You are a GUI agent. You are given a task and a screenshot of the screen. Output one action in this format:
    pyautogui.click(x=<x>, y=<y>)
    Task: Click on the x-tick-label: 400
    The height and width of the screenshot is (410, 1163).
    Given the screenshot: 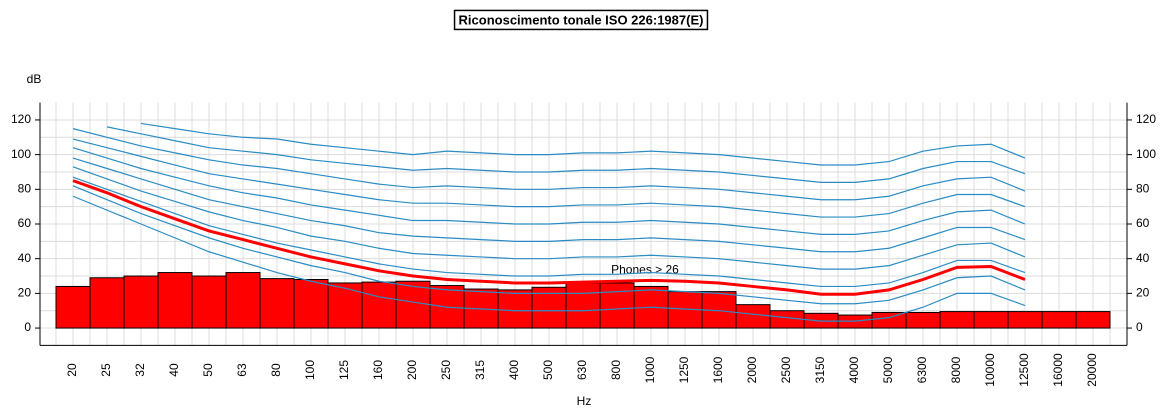 What is the action you would take?
    pyautogui.click(x=514, y=370)
    